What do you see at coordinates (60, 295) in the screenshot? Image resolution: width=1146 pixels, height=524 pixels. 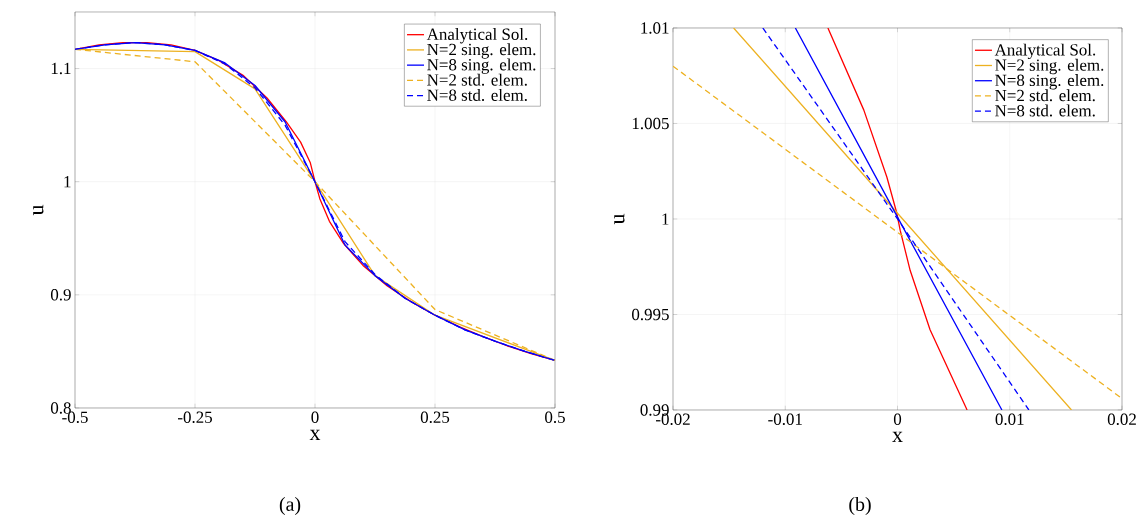 I see `y-tick-label: 0.9` at bounding box center [60, 295].